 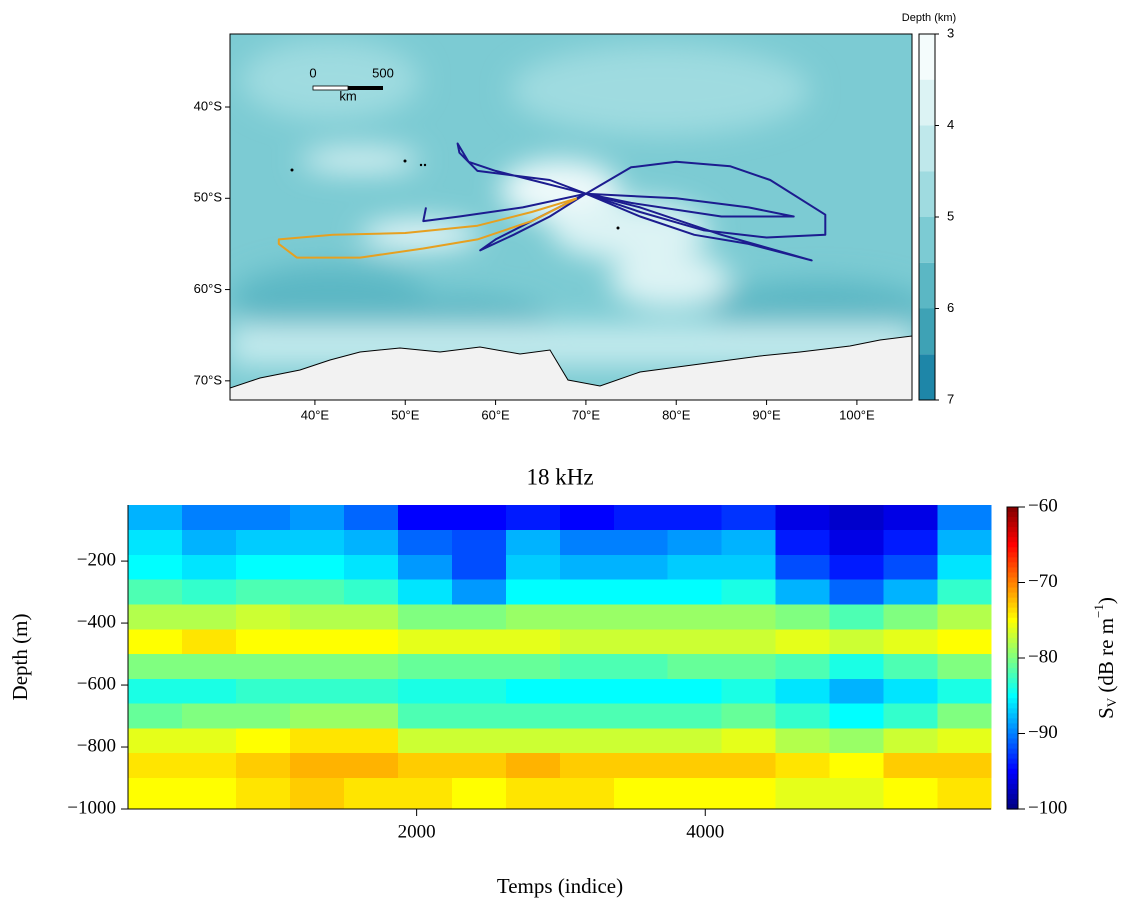 What do you see at coordinates (1106, 658) in the screenshot?
I see `colorbar-unit: (dB re m` at bounding box center [1106, 658].